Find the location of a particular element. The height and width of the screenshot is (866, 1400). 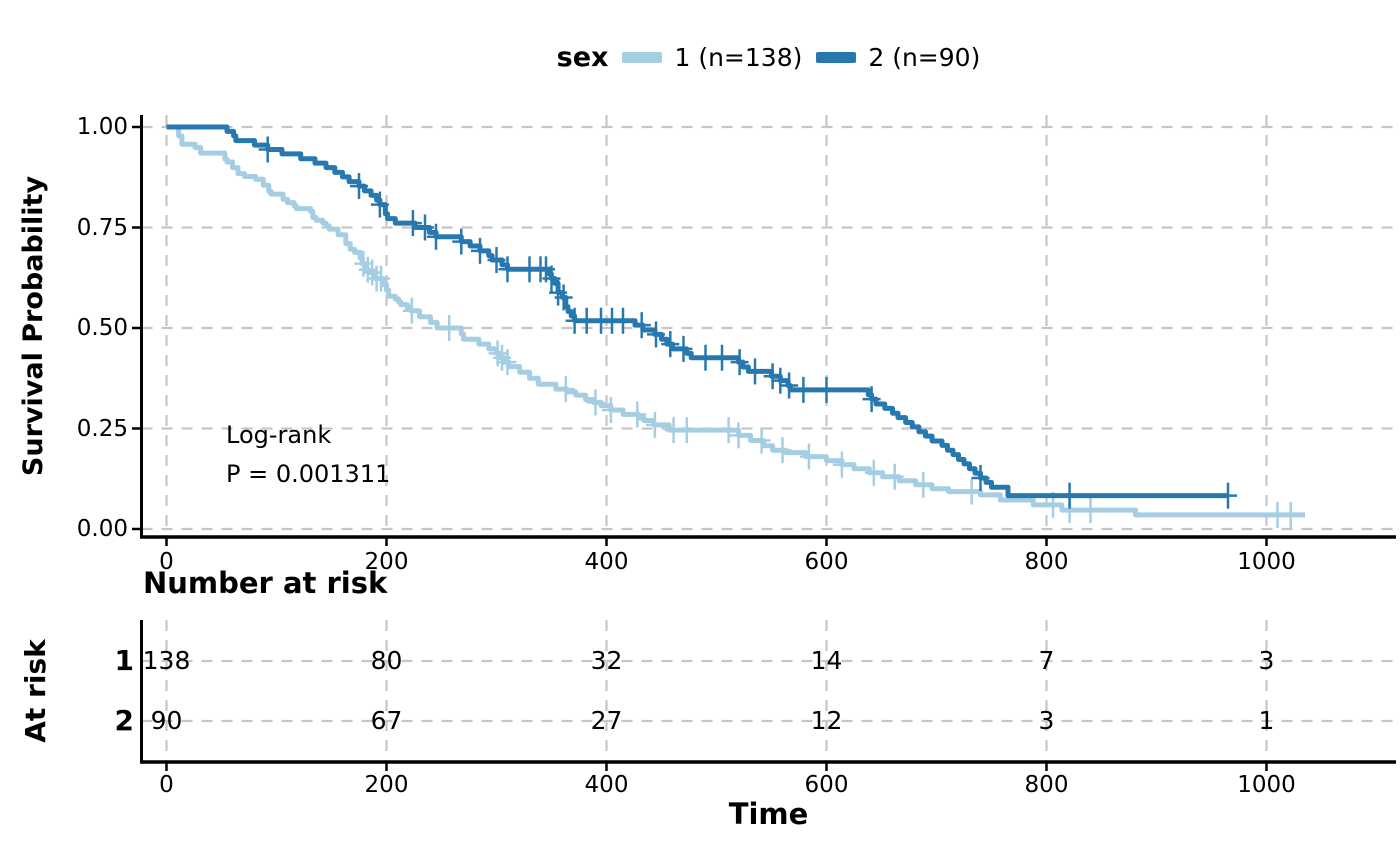

y-tick-label: 0.50 is located at coordinates (102, 328).